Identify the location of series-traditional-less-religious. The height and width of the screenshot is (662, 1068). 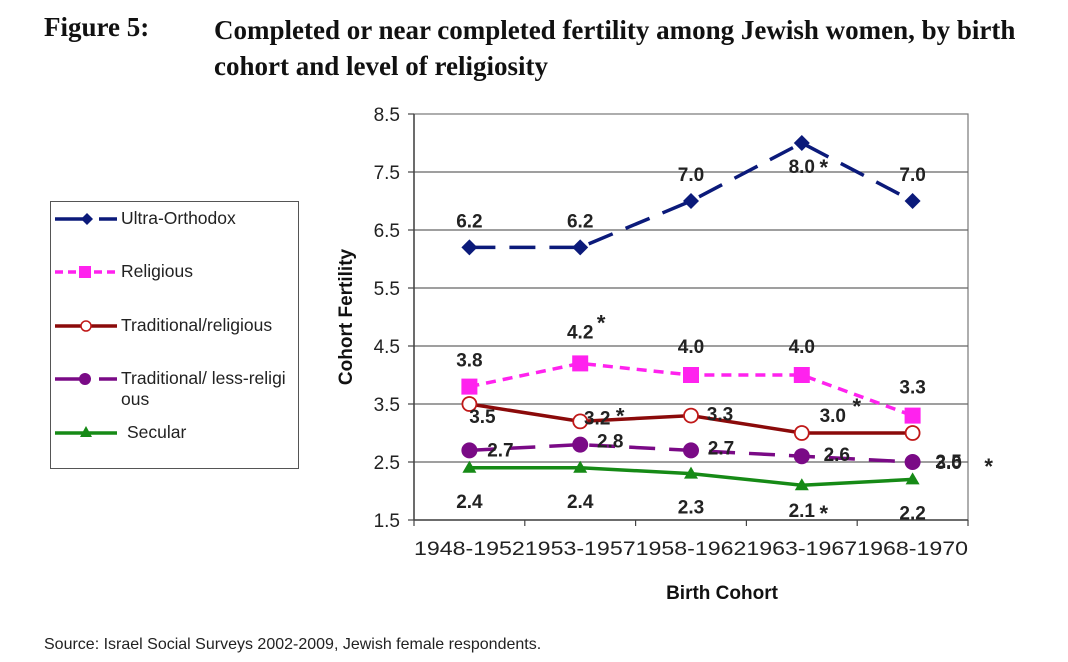
(691, 453).